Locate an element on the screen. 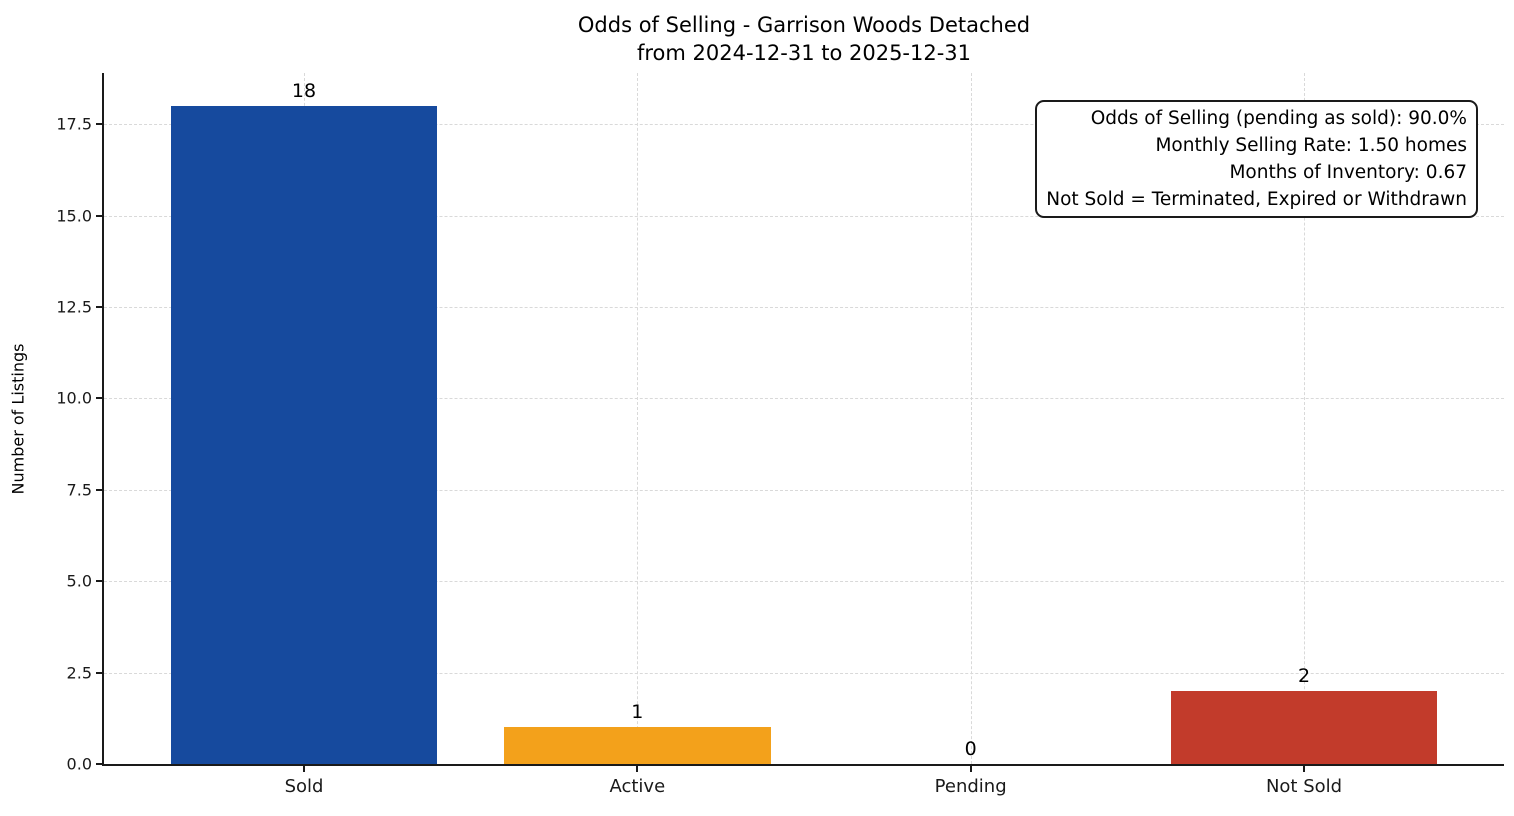 The height and width of the screenshot is (816, 1514). bar-active is located at coordinates (637, 745).